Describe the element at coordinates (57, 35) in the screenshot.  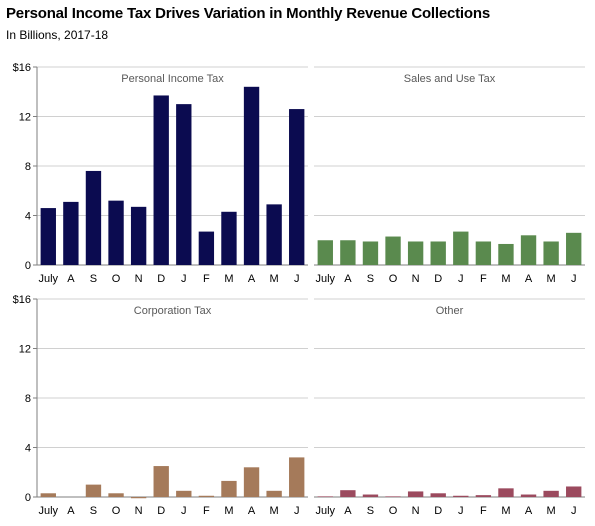
I see `chart-subtitle: In Billions, 2017-18` at that location.